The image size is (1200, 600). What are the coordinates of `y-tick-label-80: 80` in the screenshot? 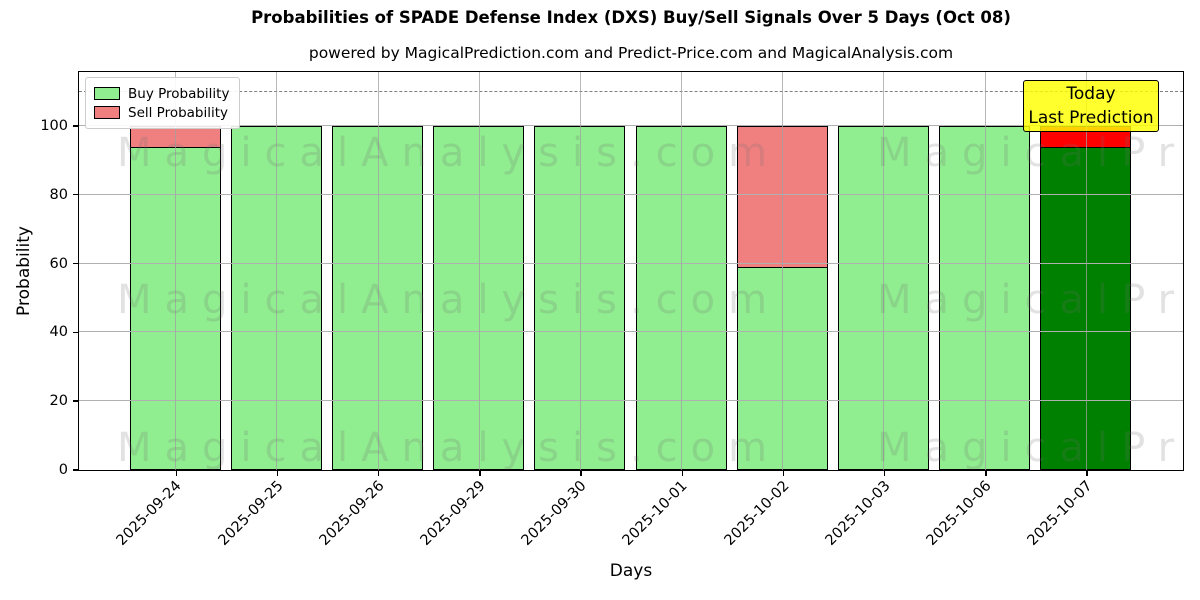 It's located at (58, 194).